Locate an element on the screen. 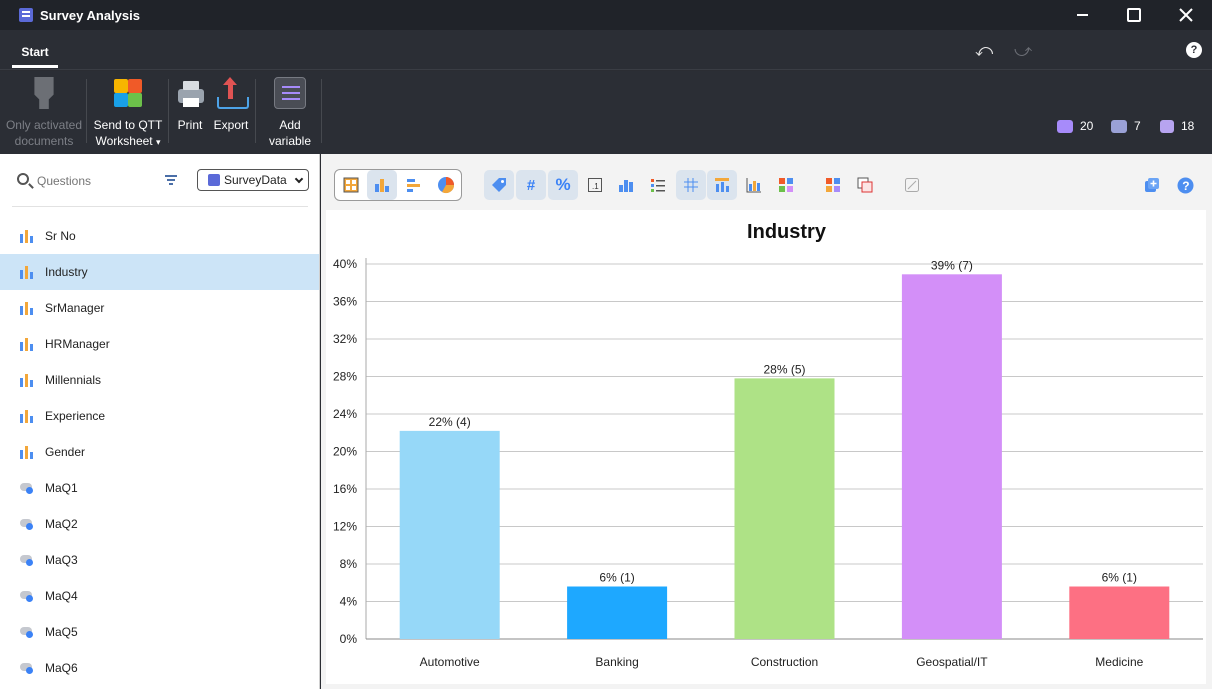 The width and height of the screenshot is (1212, 689). list-item: MaQ2 is located at coordinates (159, 524).